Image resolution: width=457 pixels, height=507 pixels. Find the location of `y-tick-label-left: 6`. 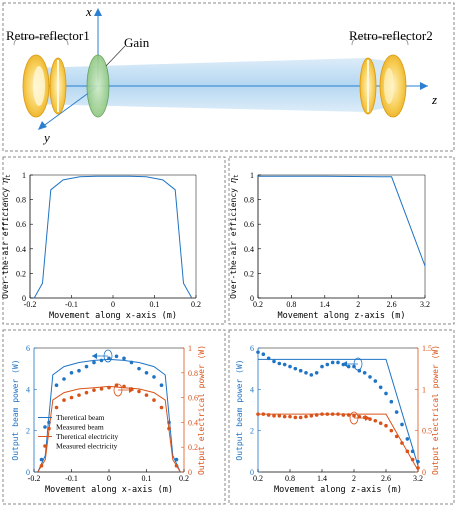

y-tick-label-left: 6 is located at coordinates (28, 348).